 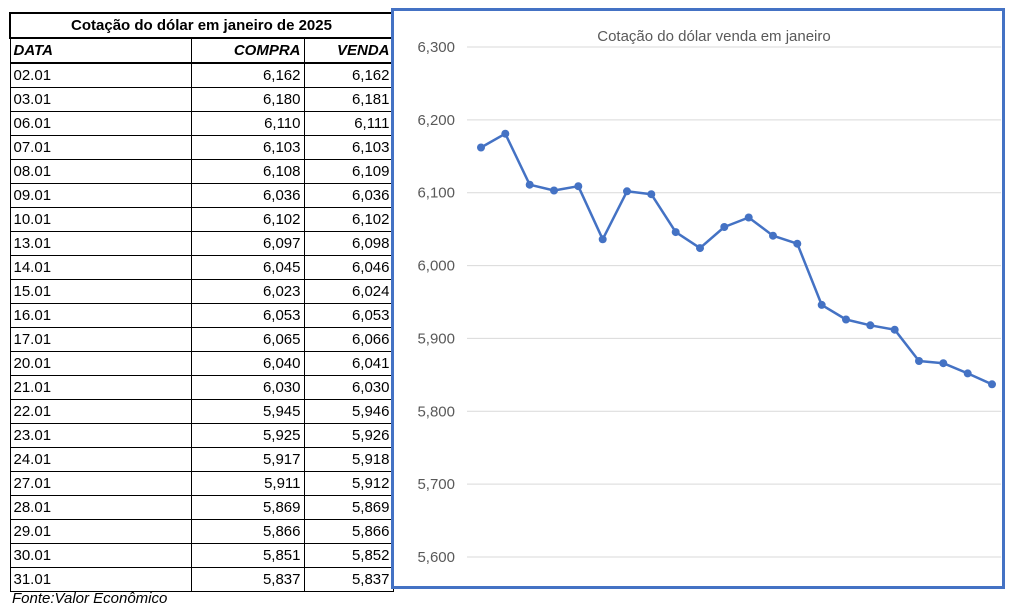 What do you see at coordinates (201, 171) in the screenshot?
I see `table-row: 08.01 6,108 6,109` at bounding box center [201, 171].